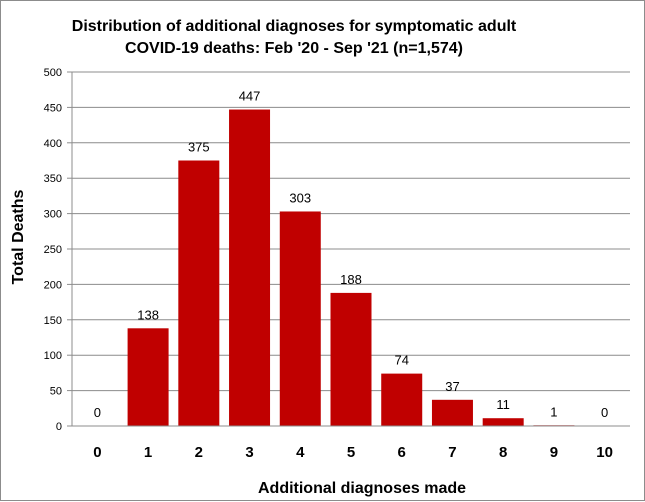 The image size is (645, 502). I want to click on x-axis-categories: 0 1 2 3 4 5 6 7 8 9 10, so click(353, 452).